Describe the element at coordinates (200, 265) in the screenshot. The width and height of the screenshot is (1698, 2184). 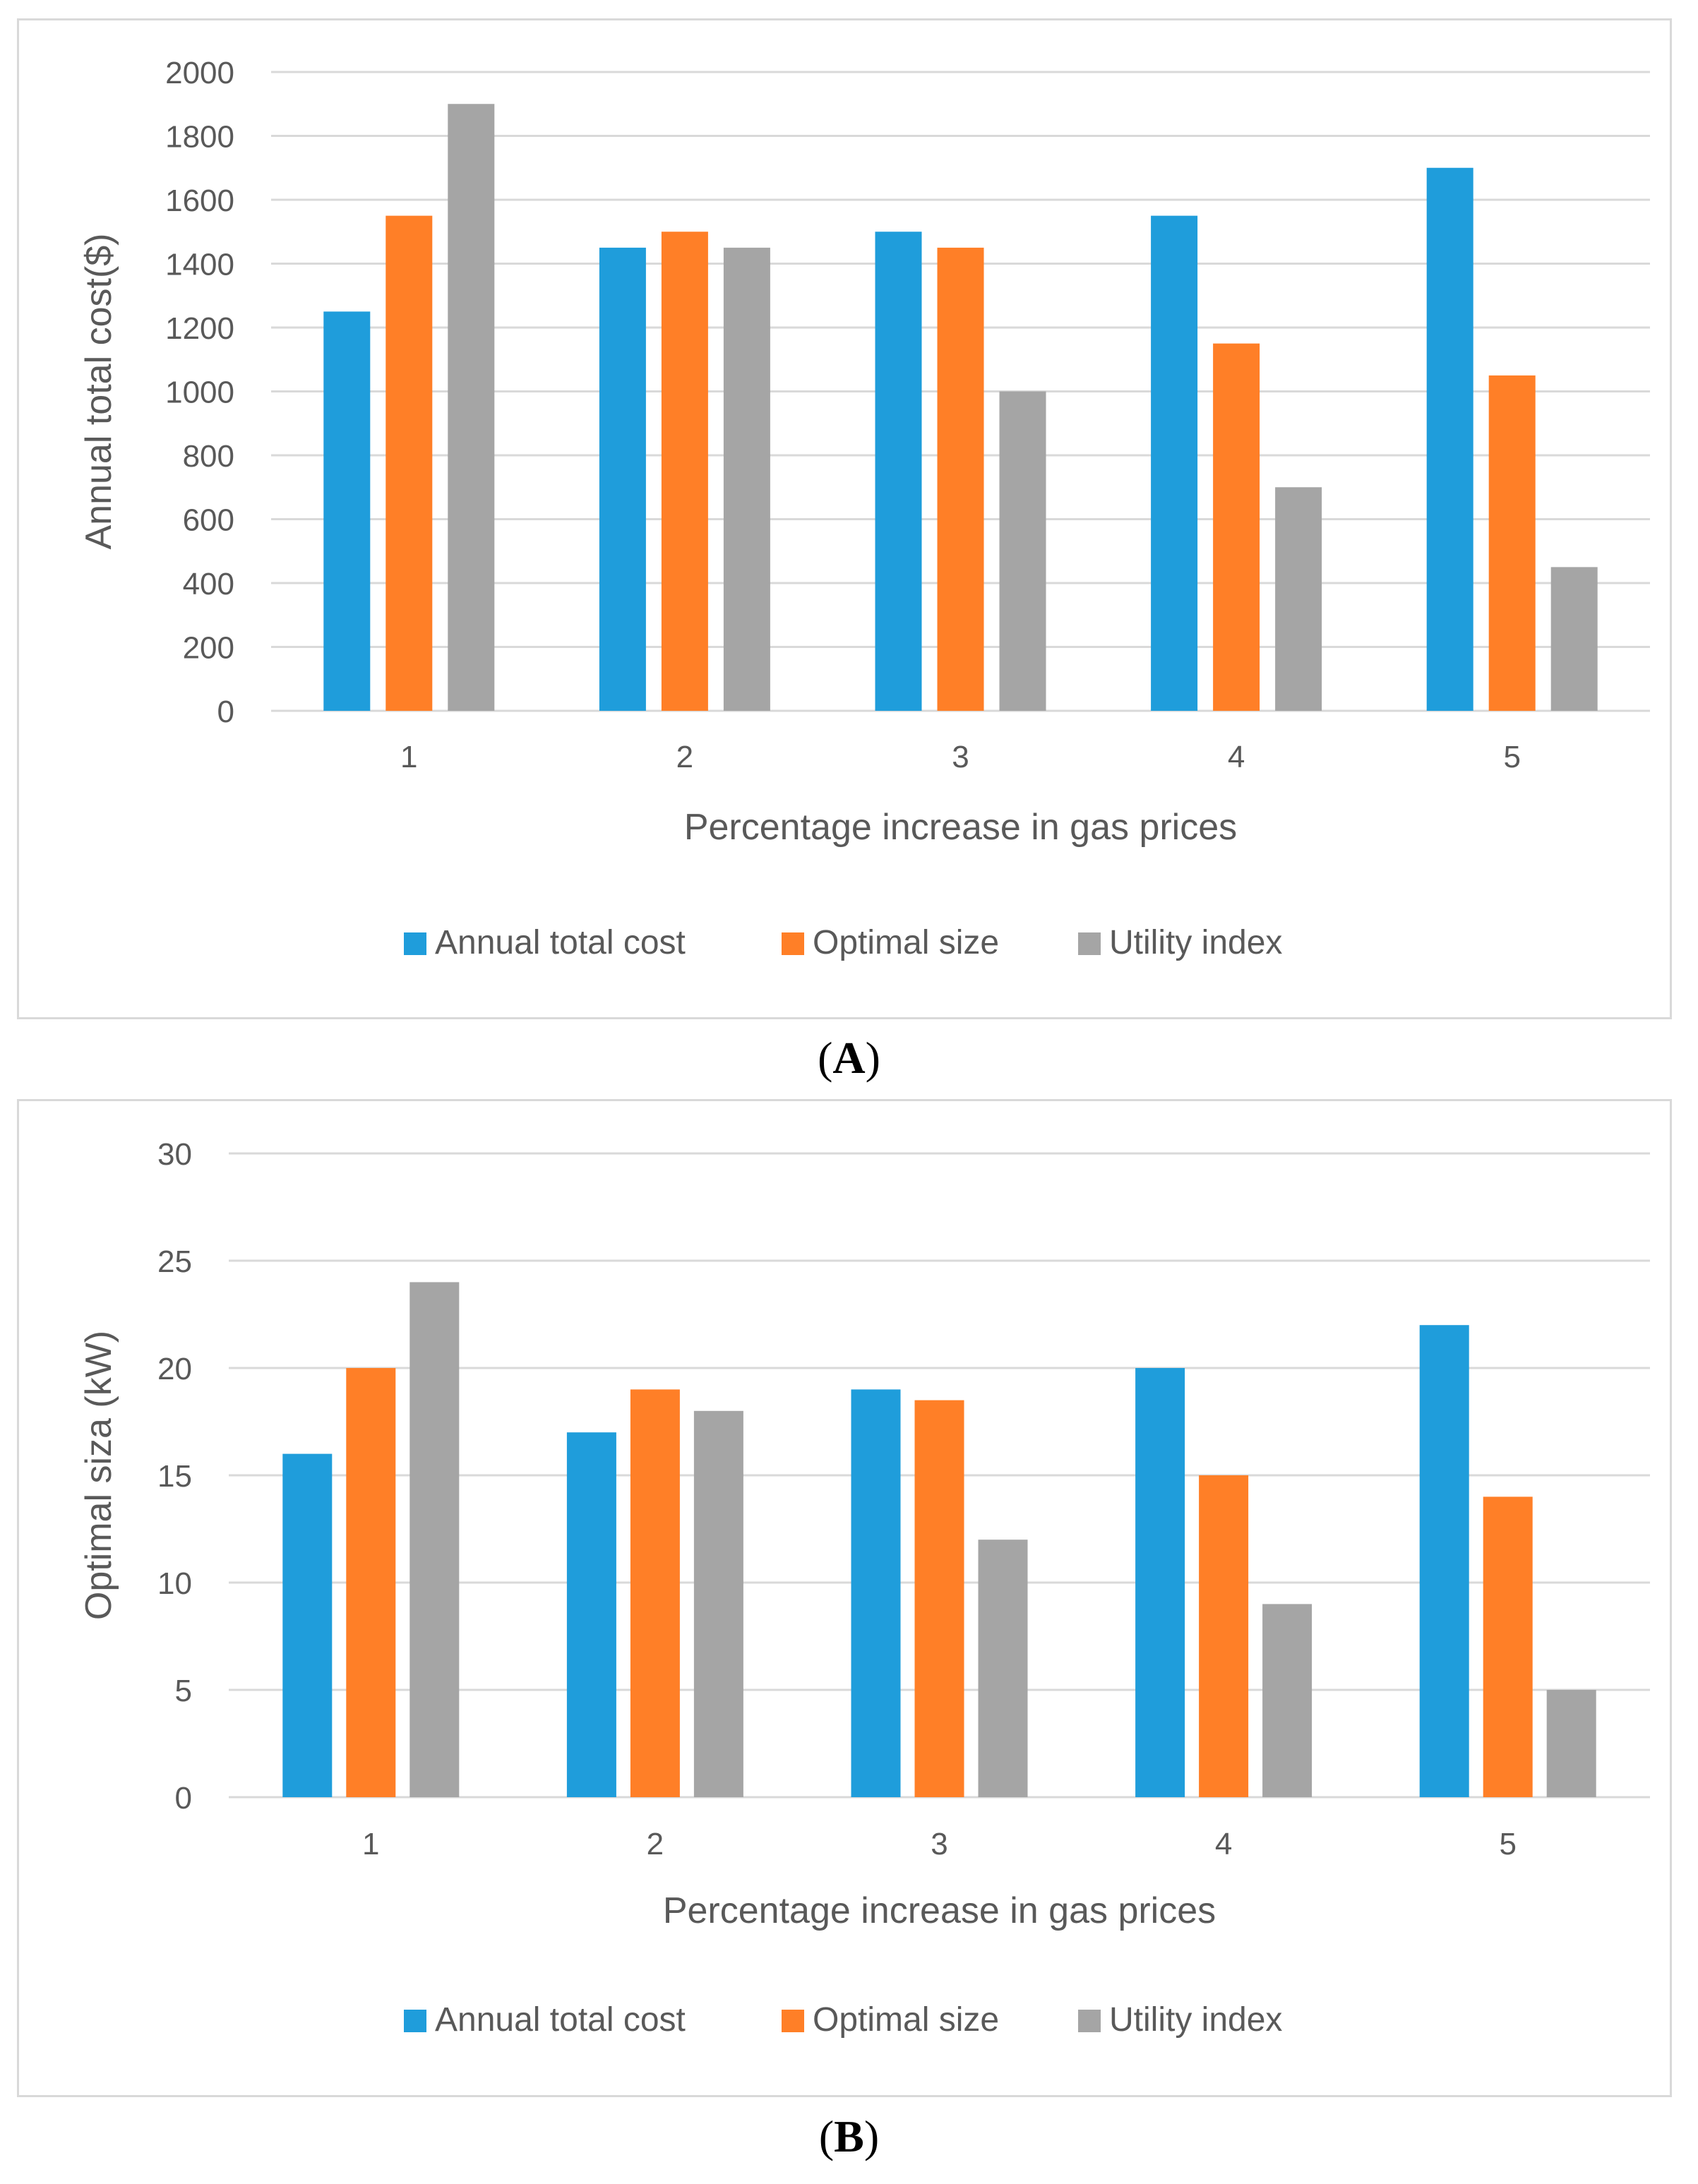
I see `y-tick-label: 1400` at that location.